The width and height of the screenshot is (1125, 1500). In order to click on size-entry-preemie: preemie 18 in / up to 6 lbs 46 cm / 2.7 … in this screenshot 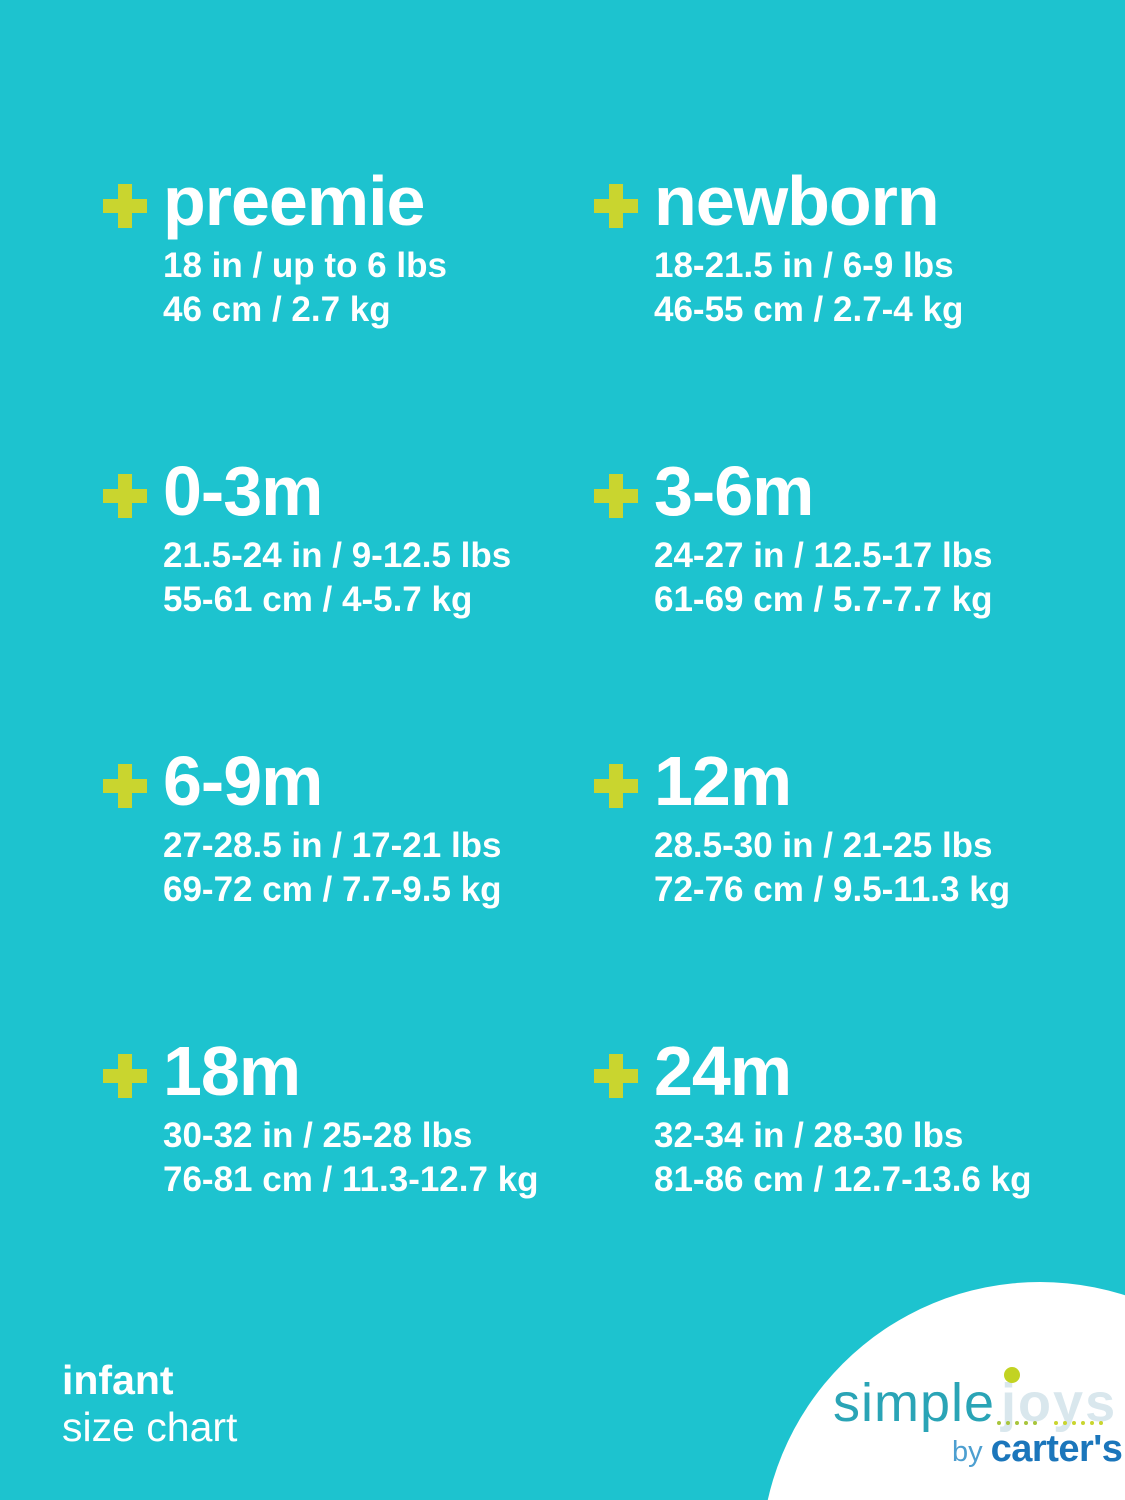, I will do `click(338, 247)`.